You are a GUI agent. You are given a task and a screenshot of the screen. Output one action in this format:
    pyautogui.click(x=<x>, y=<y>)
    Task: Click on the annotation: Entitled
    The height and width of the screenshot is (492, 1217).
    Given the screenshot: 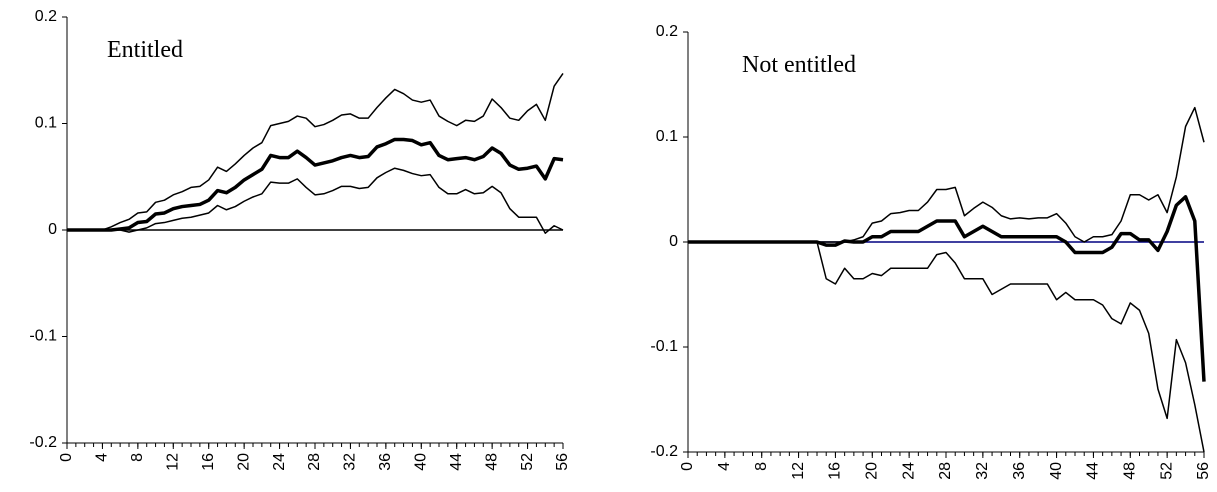 What is the action you would take?
    pyautogui.click(x=145, y=50)
    